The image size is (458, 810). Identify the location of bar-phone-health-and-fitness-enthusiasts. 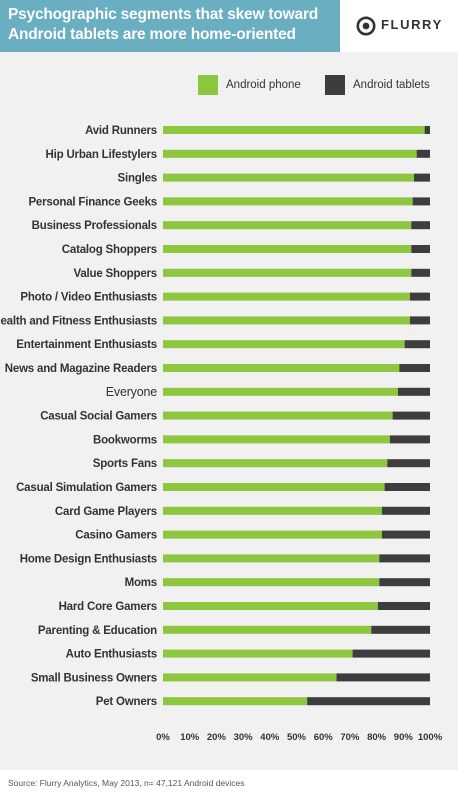
(286, 320).